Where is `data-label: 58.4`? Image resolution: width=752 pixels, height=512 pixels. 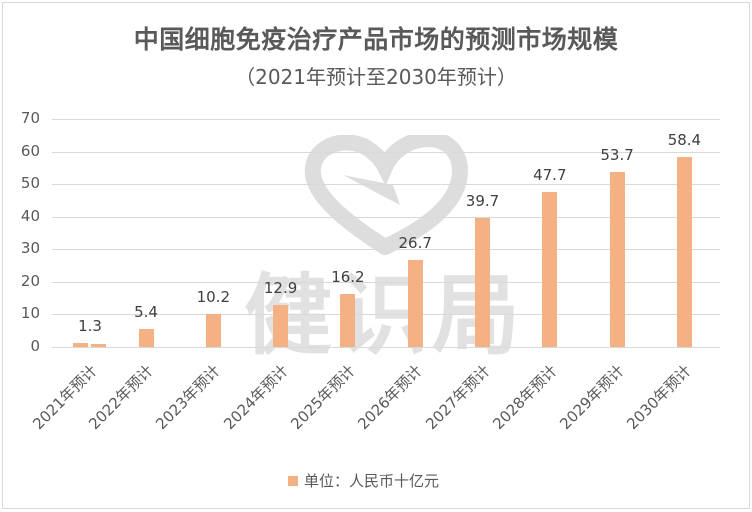
data-label: 58.4 is located at coordinates (684, 139).